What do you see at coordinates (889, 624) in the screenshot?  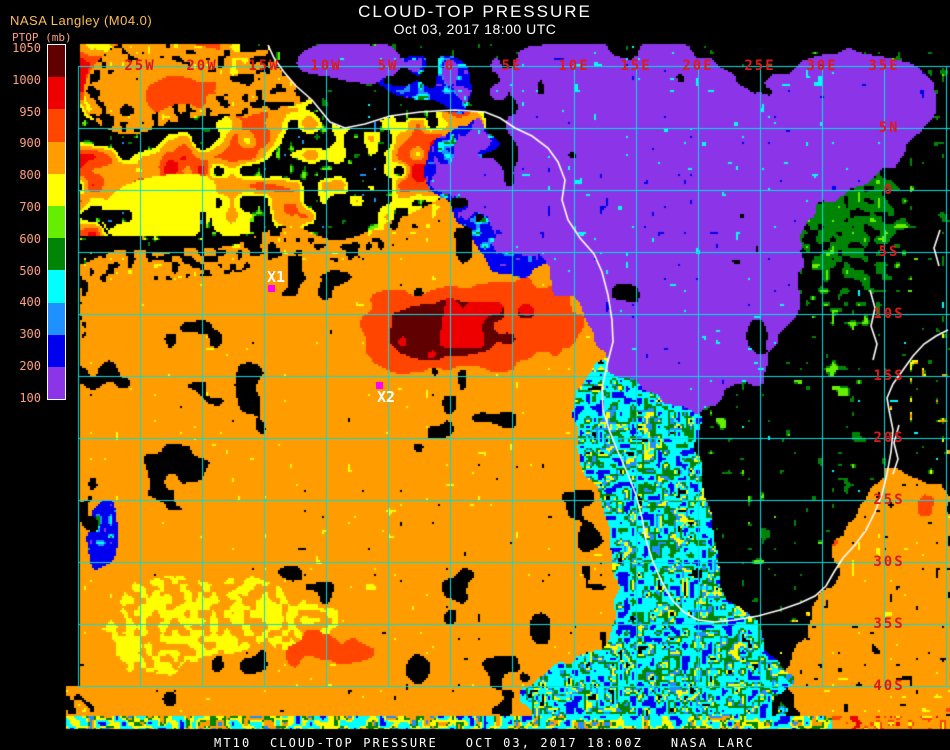 I see `latitude-label: 35S` at bounding box center [889, 624].